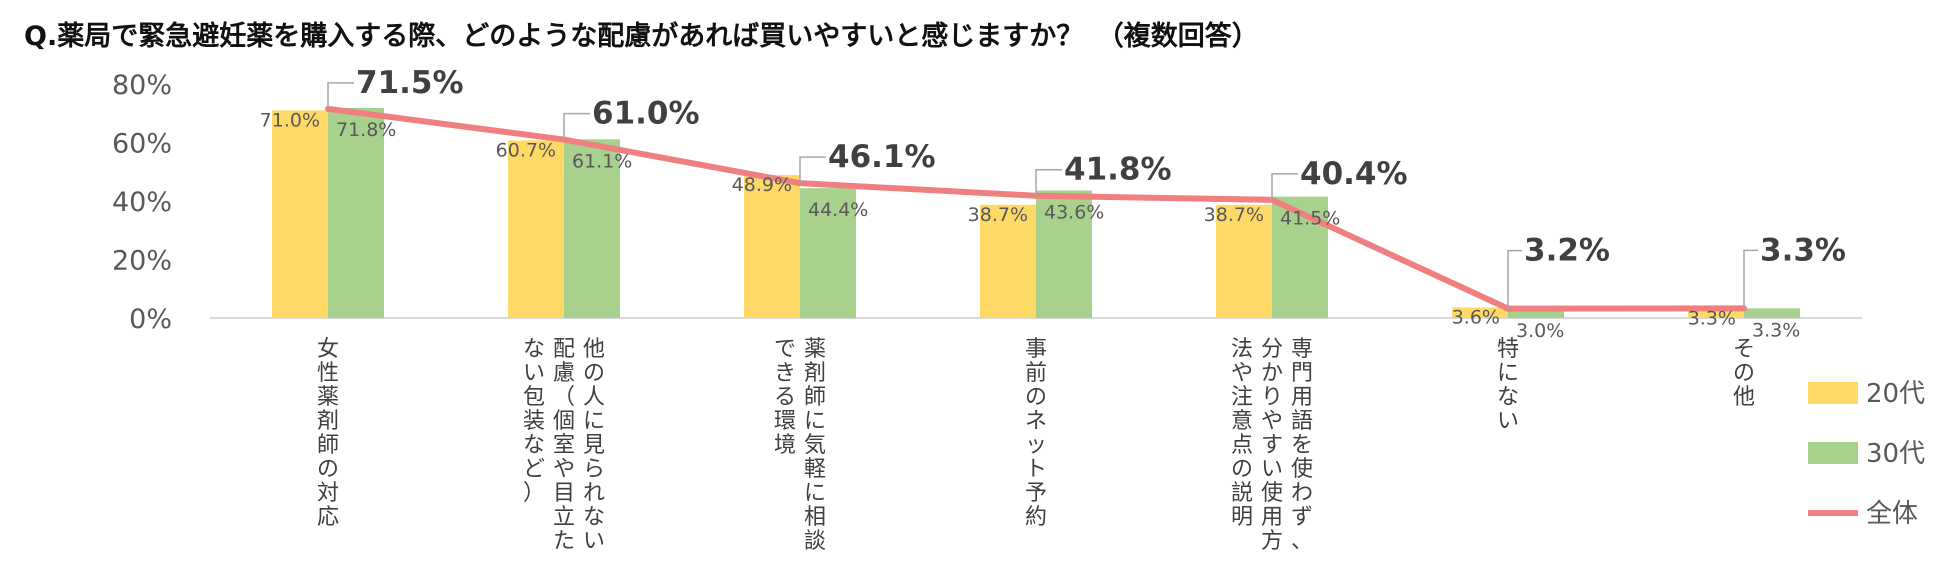 The width and height of the screenshot is (1950, 582). I want to click on data-label-total-6: 3.3%, so click(1803, 250).